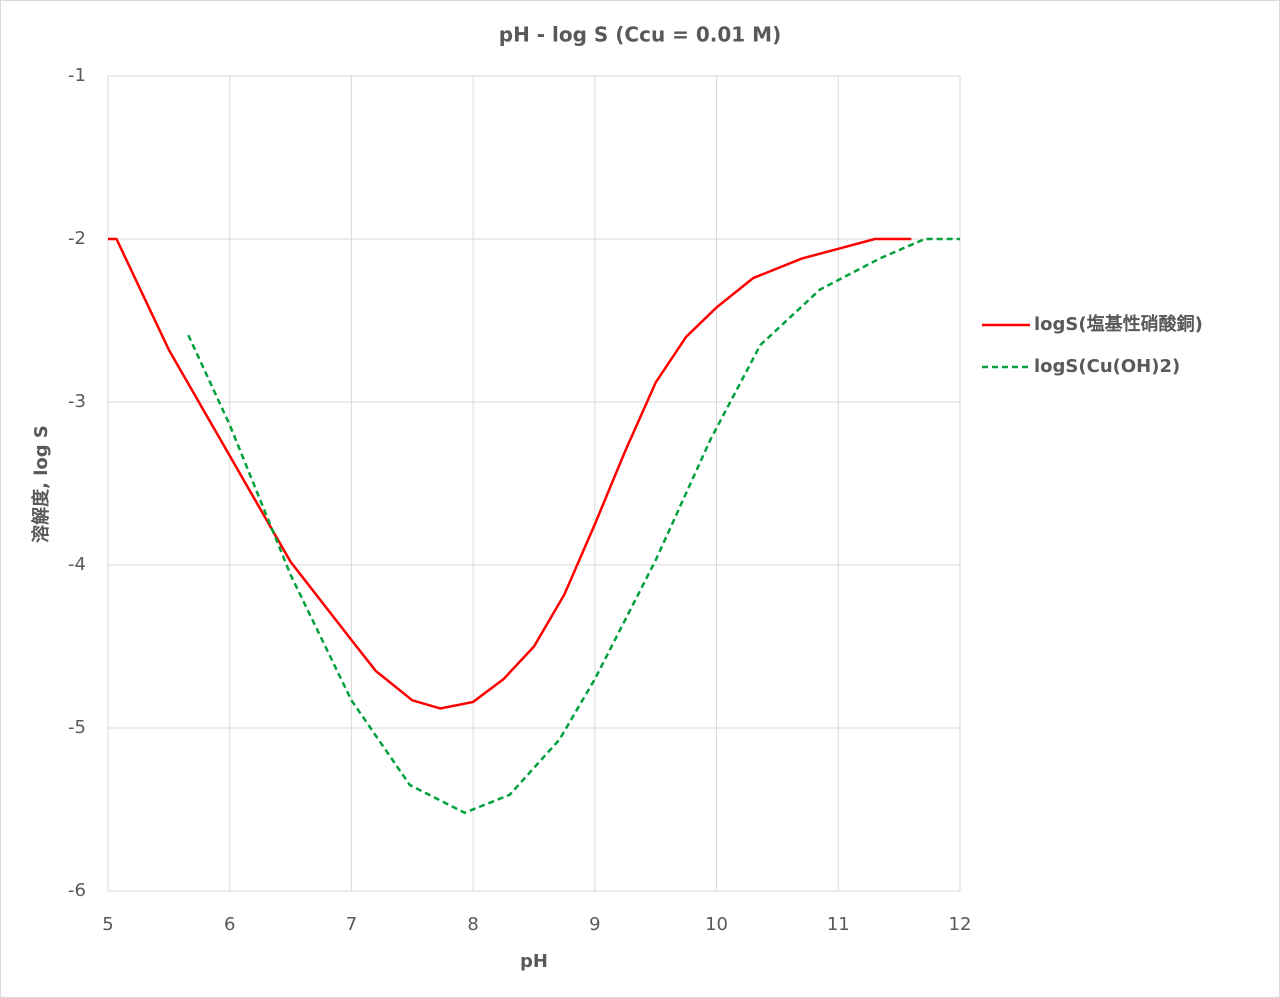  I want to click on y-tick-label: -6, so click(77, 890).